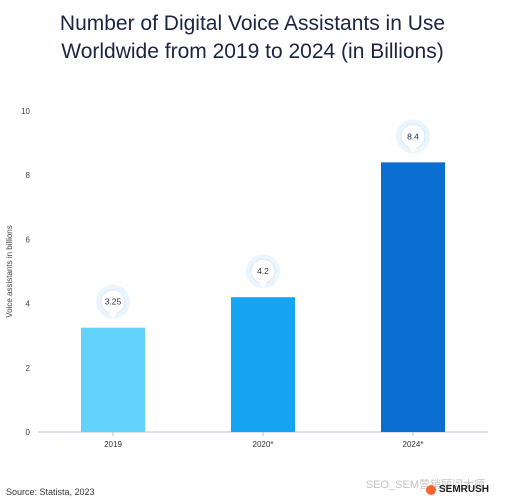 This screenshot has width=505, height=500. What do you see at coordinates (25, 111) in the screenshot?
I see `y-tick-label: 10` at bounding box center [25, 111].